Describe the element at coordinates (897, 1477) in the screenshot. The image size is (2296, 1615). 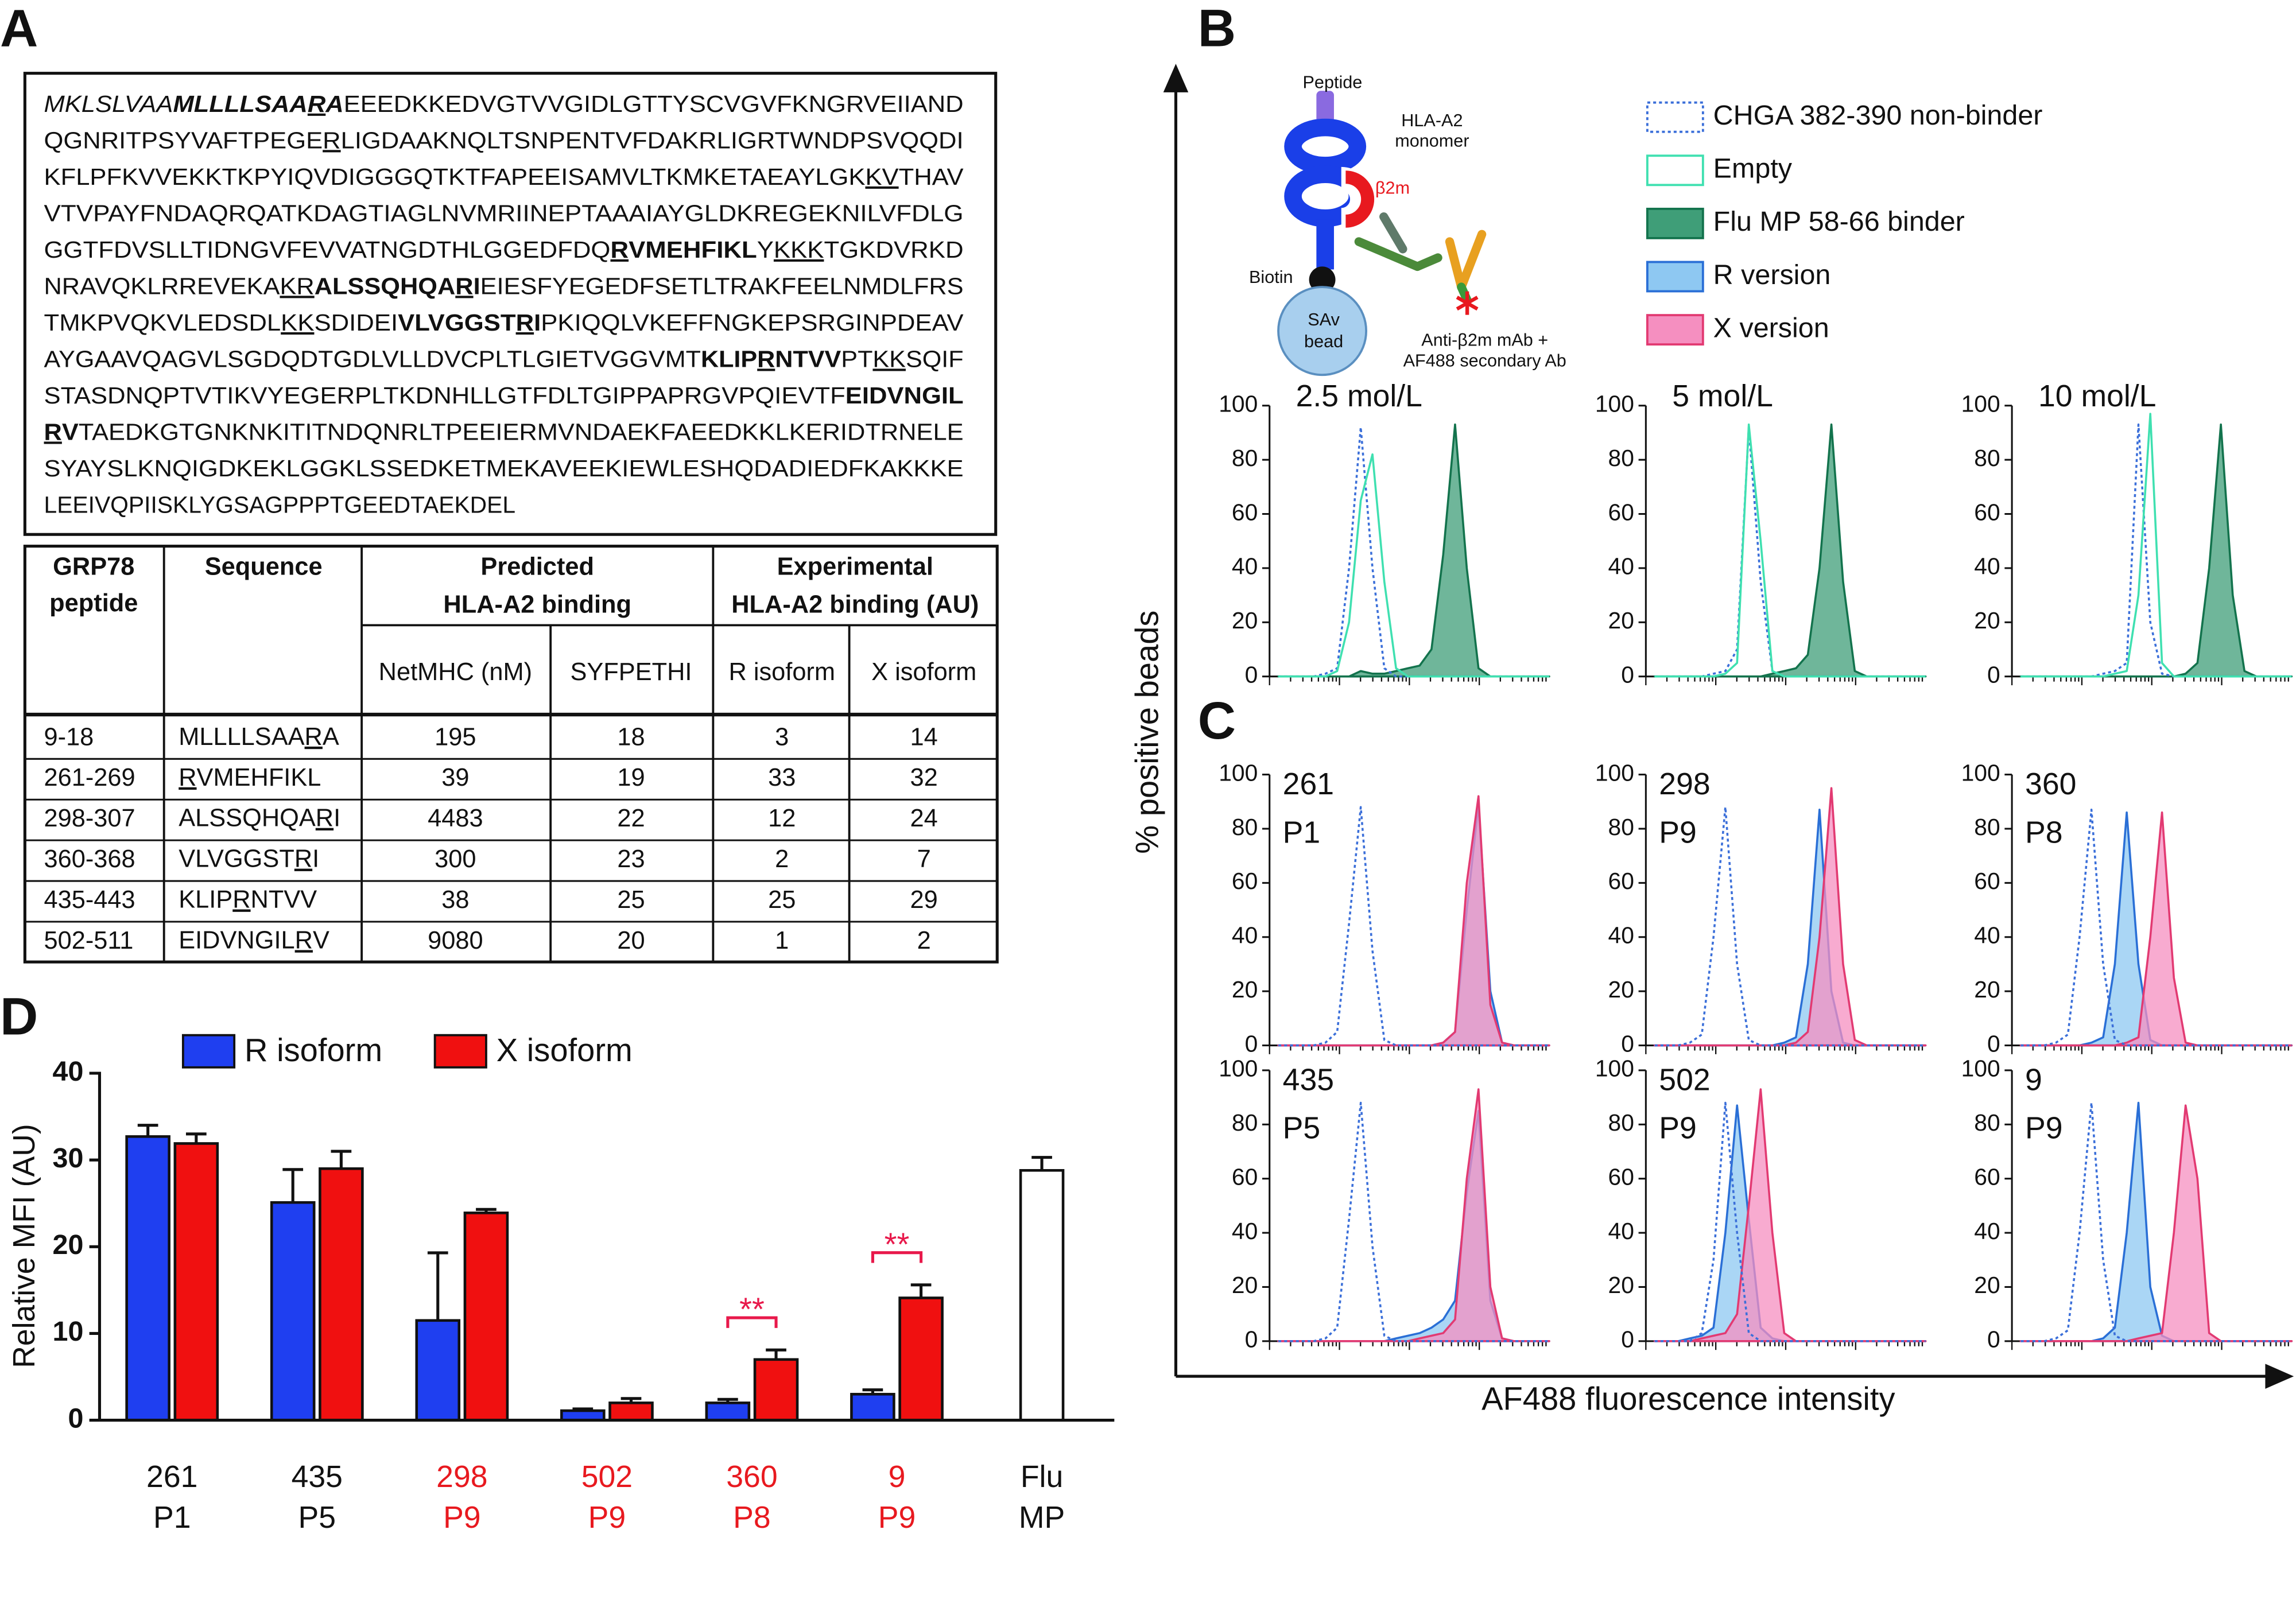
I see `x-tick-label: 9` at that location.